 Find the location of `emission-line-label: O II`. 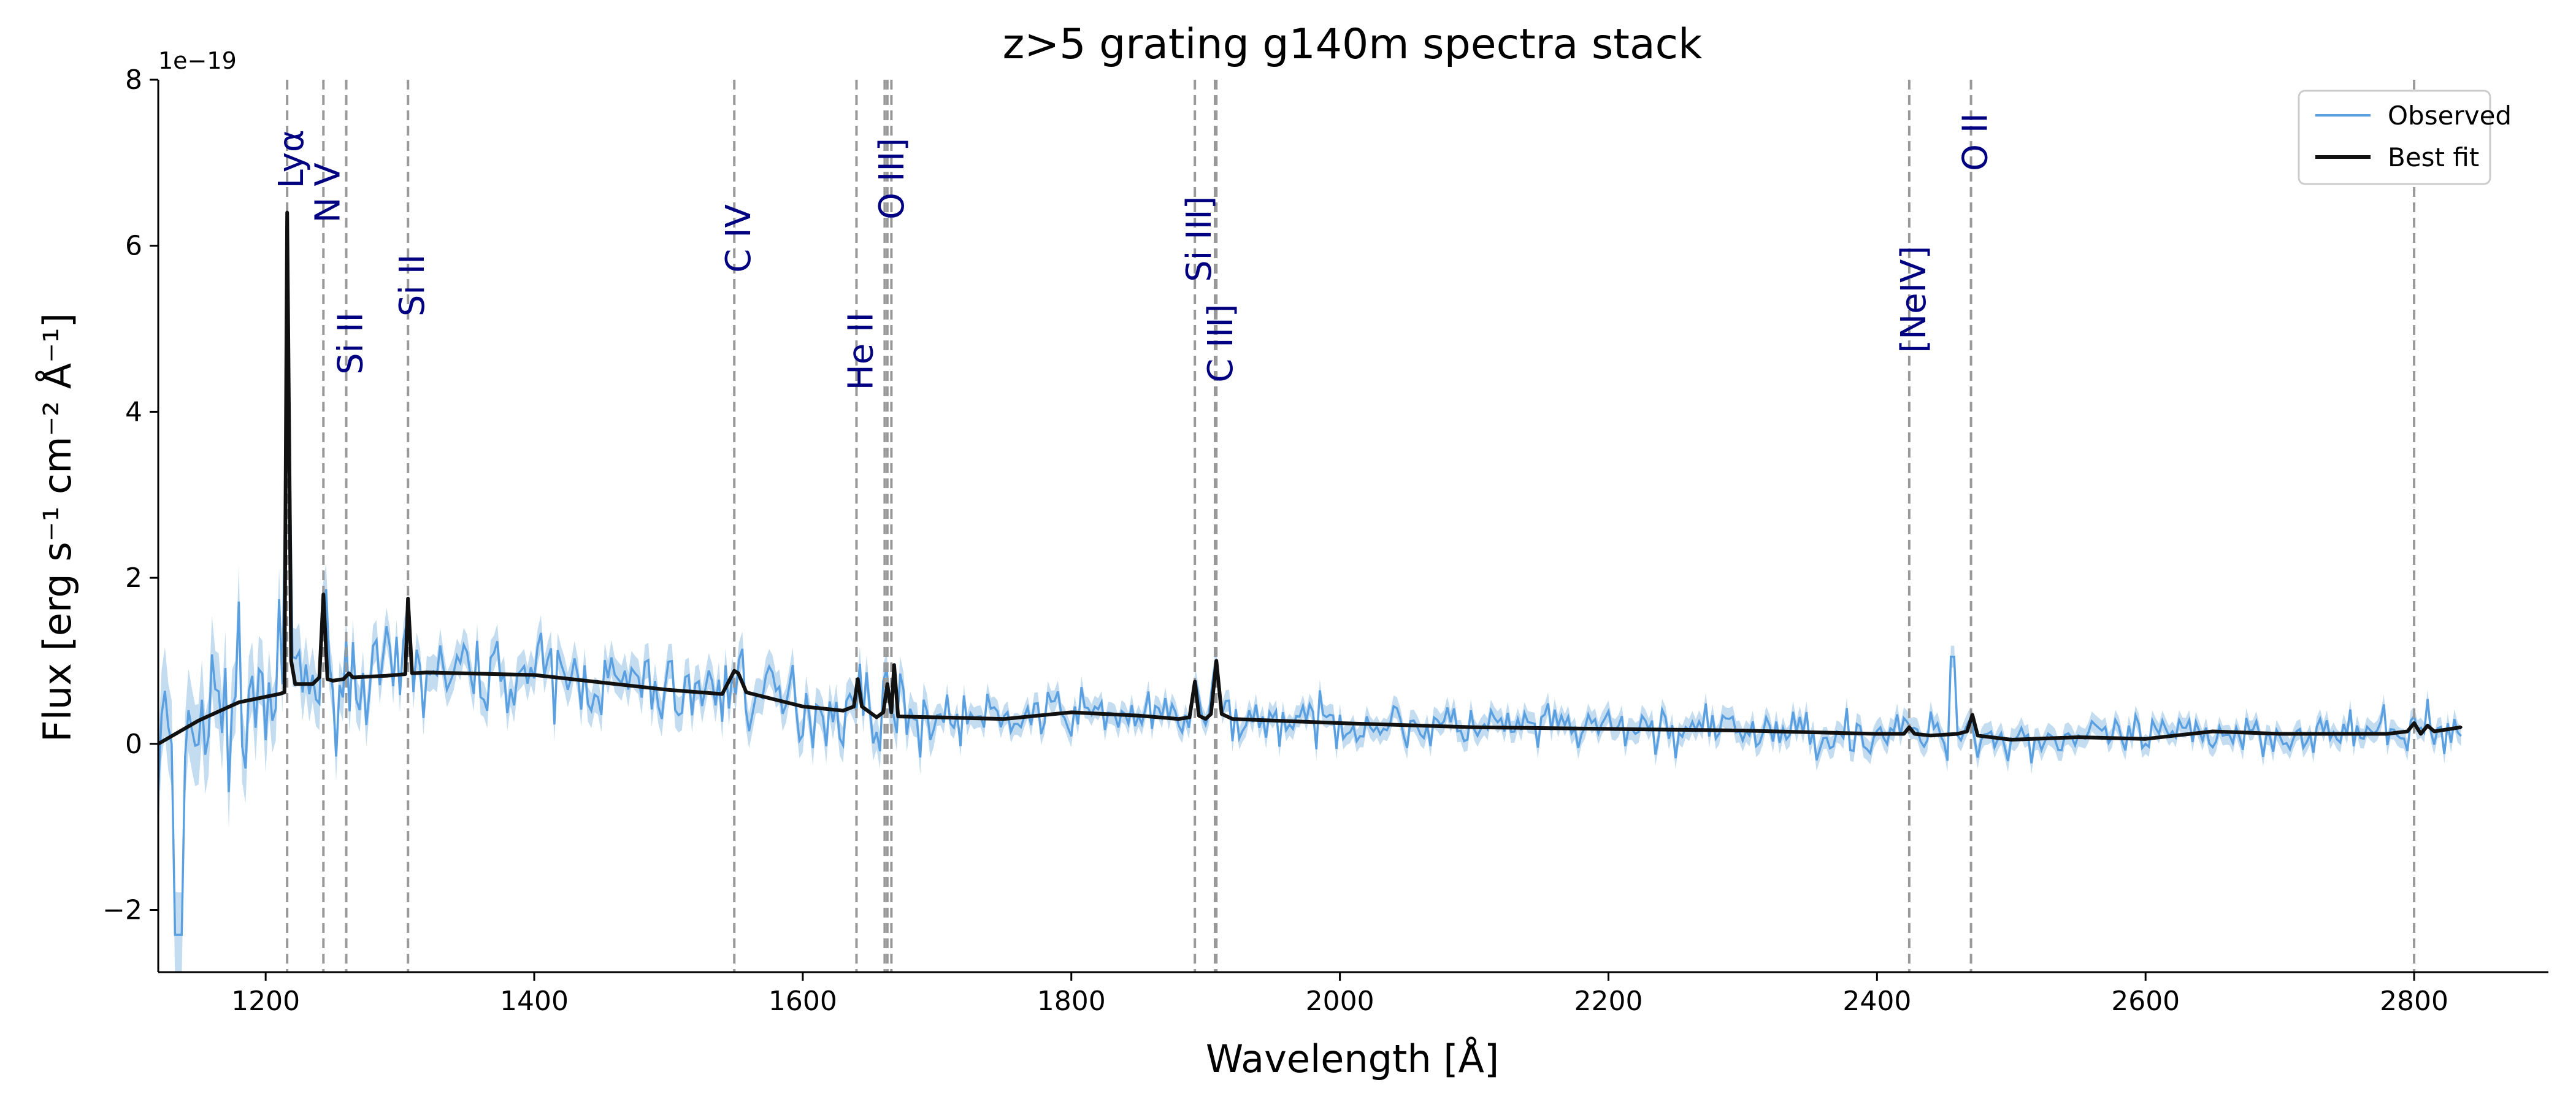

emission-line-label: O II is located at coordinates (1976, 142).